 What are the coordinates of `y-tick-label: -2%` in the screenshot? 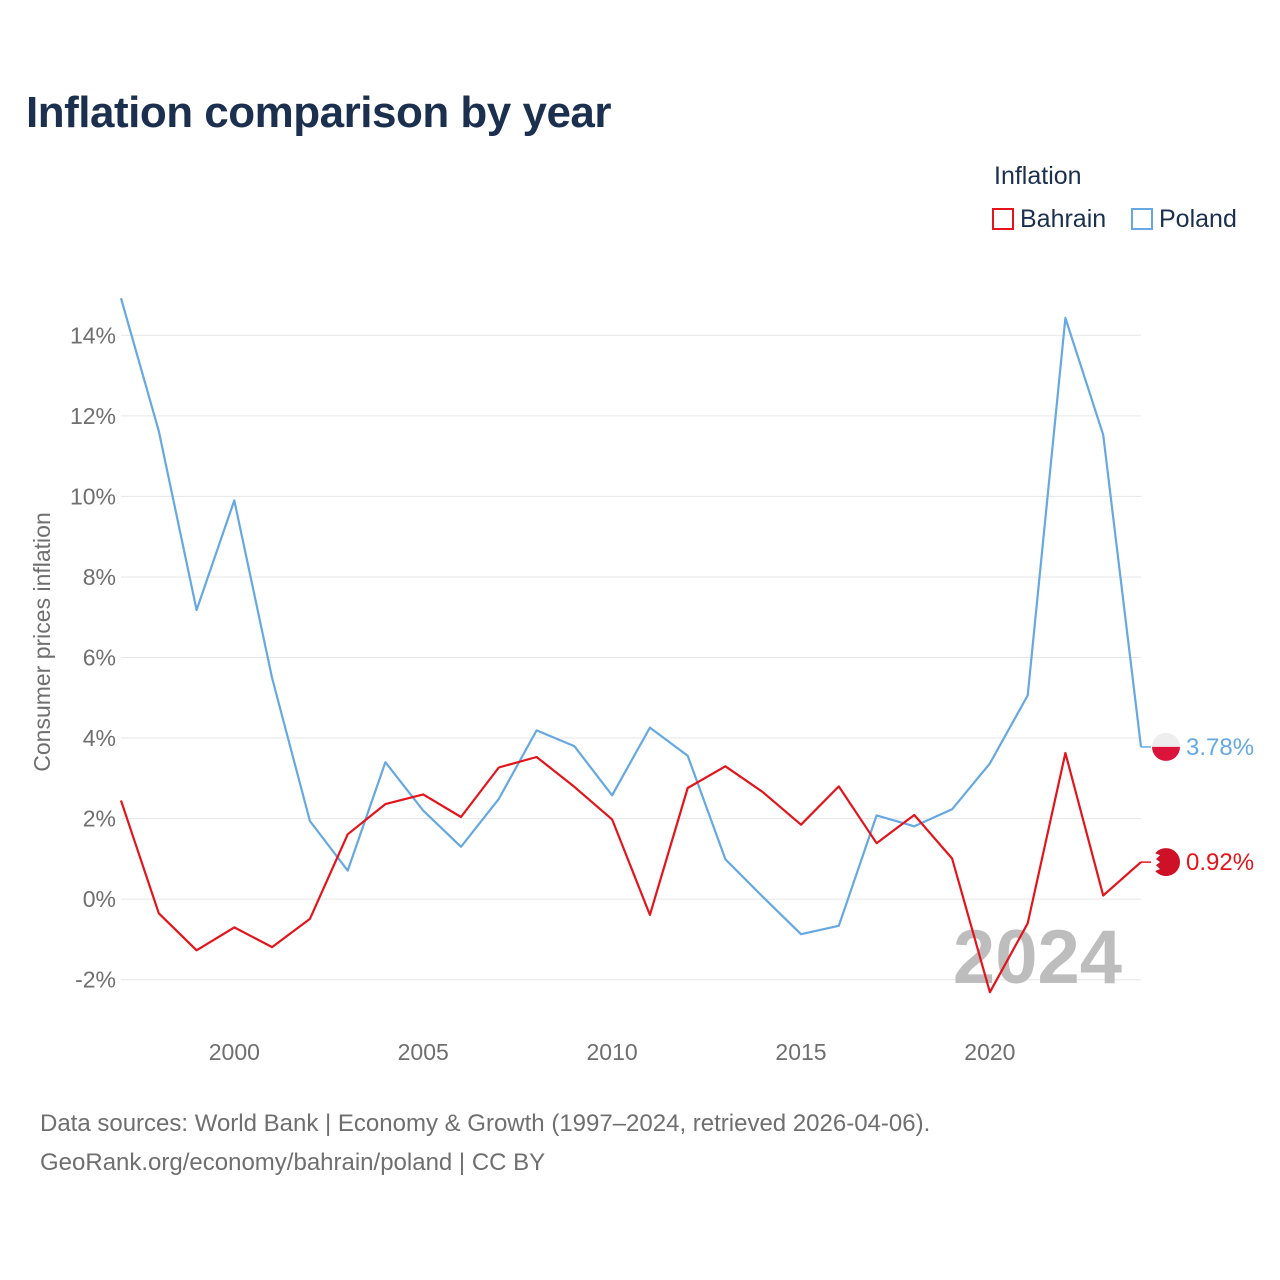 It's located at (95, 980).